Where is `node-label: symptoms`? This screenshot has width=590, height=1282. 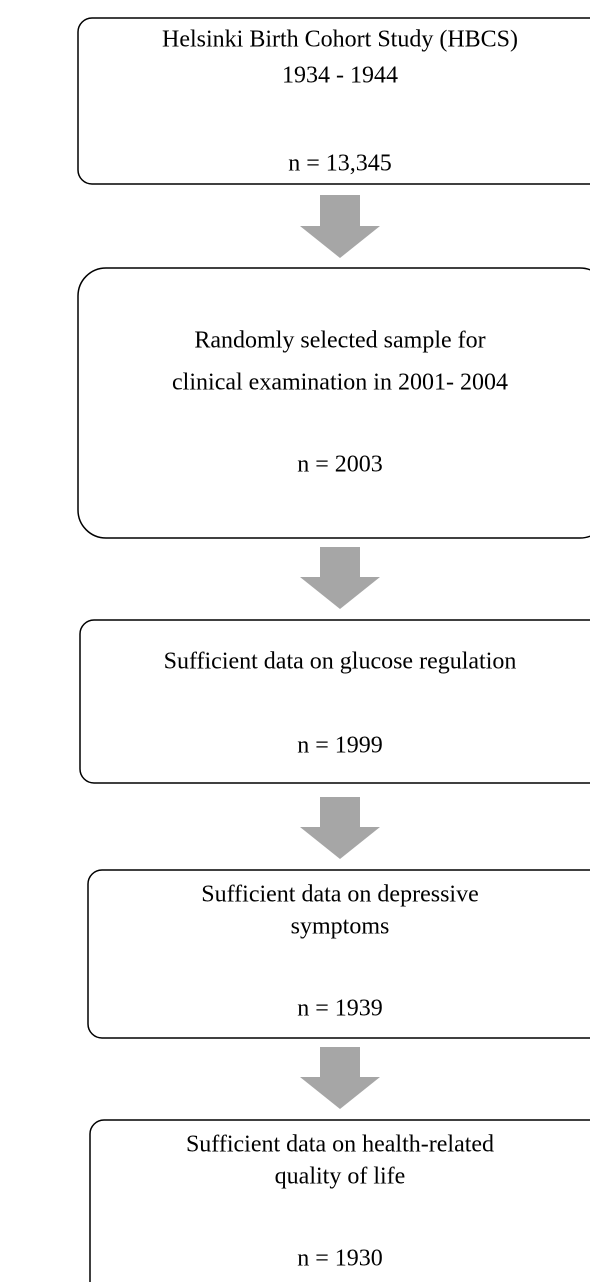 node-label: symptoms is located at coordinates (340, 927).